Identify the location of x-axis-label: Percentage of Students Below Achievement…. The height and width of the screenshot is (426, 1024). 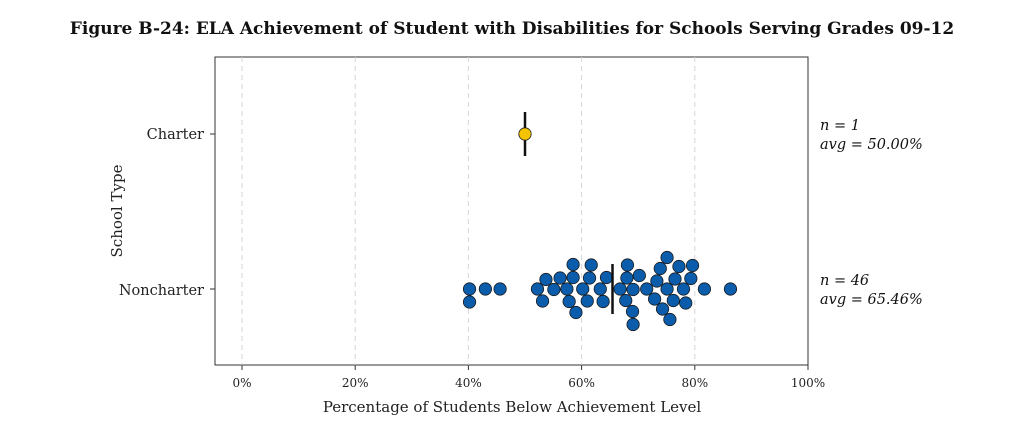
(512, 407).